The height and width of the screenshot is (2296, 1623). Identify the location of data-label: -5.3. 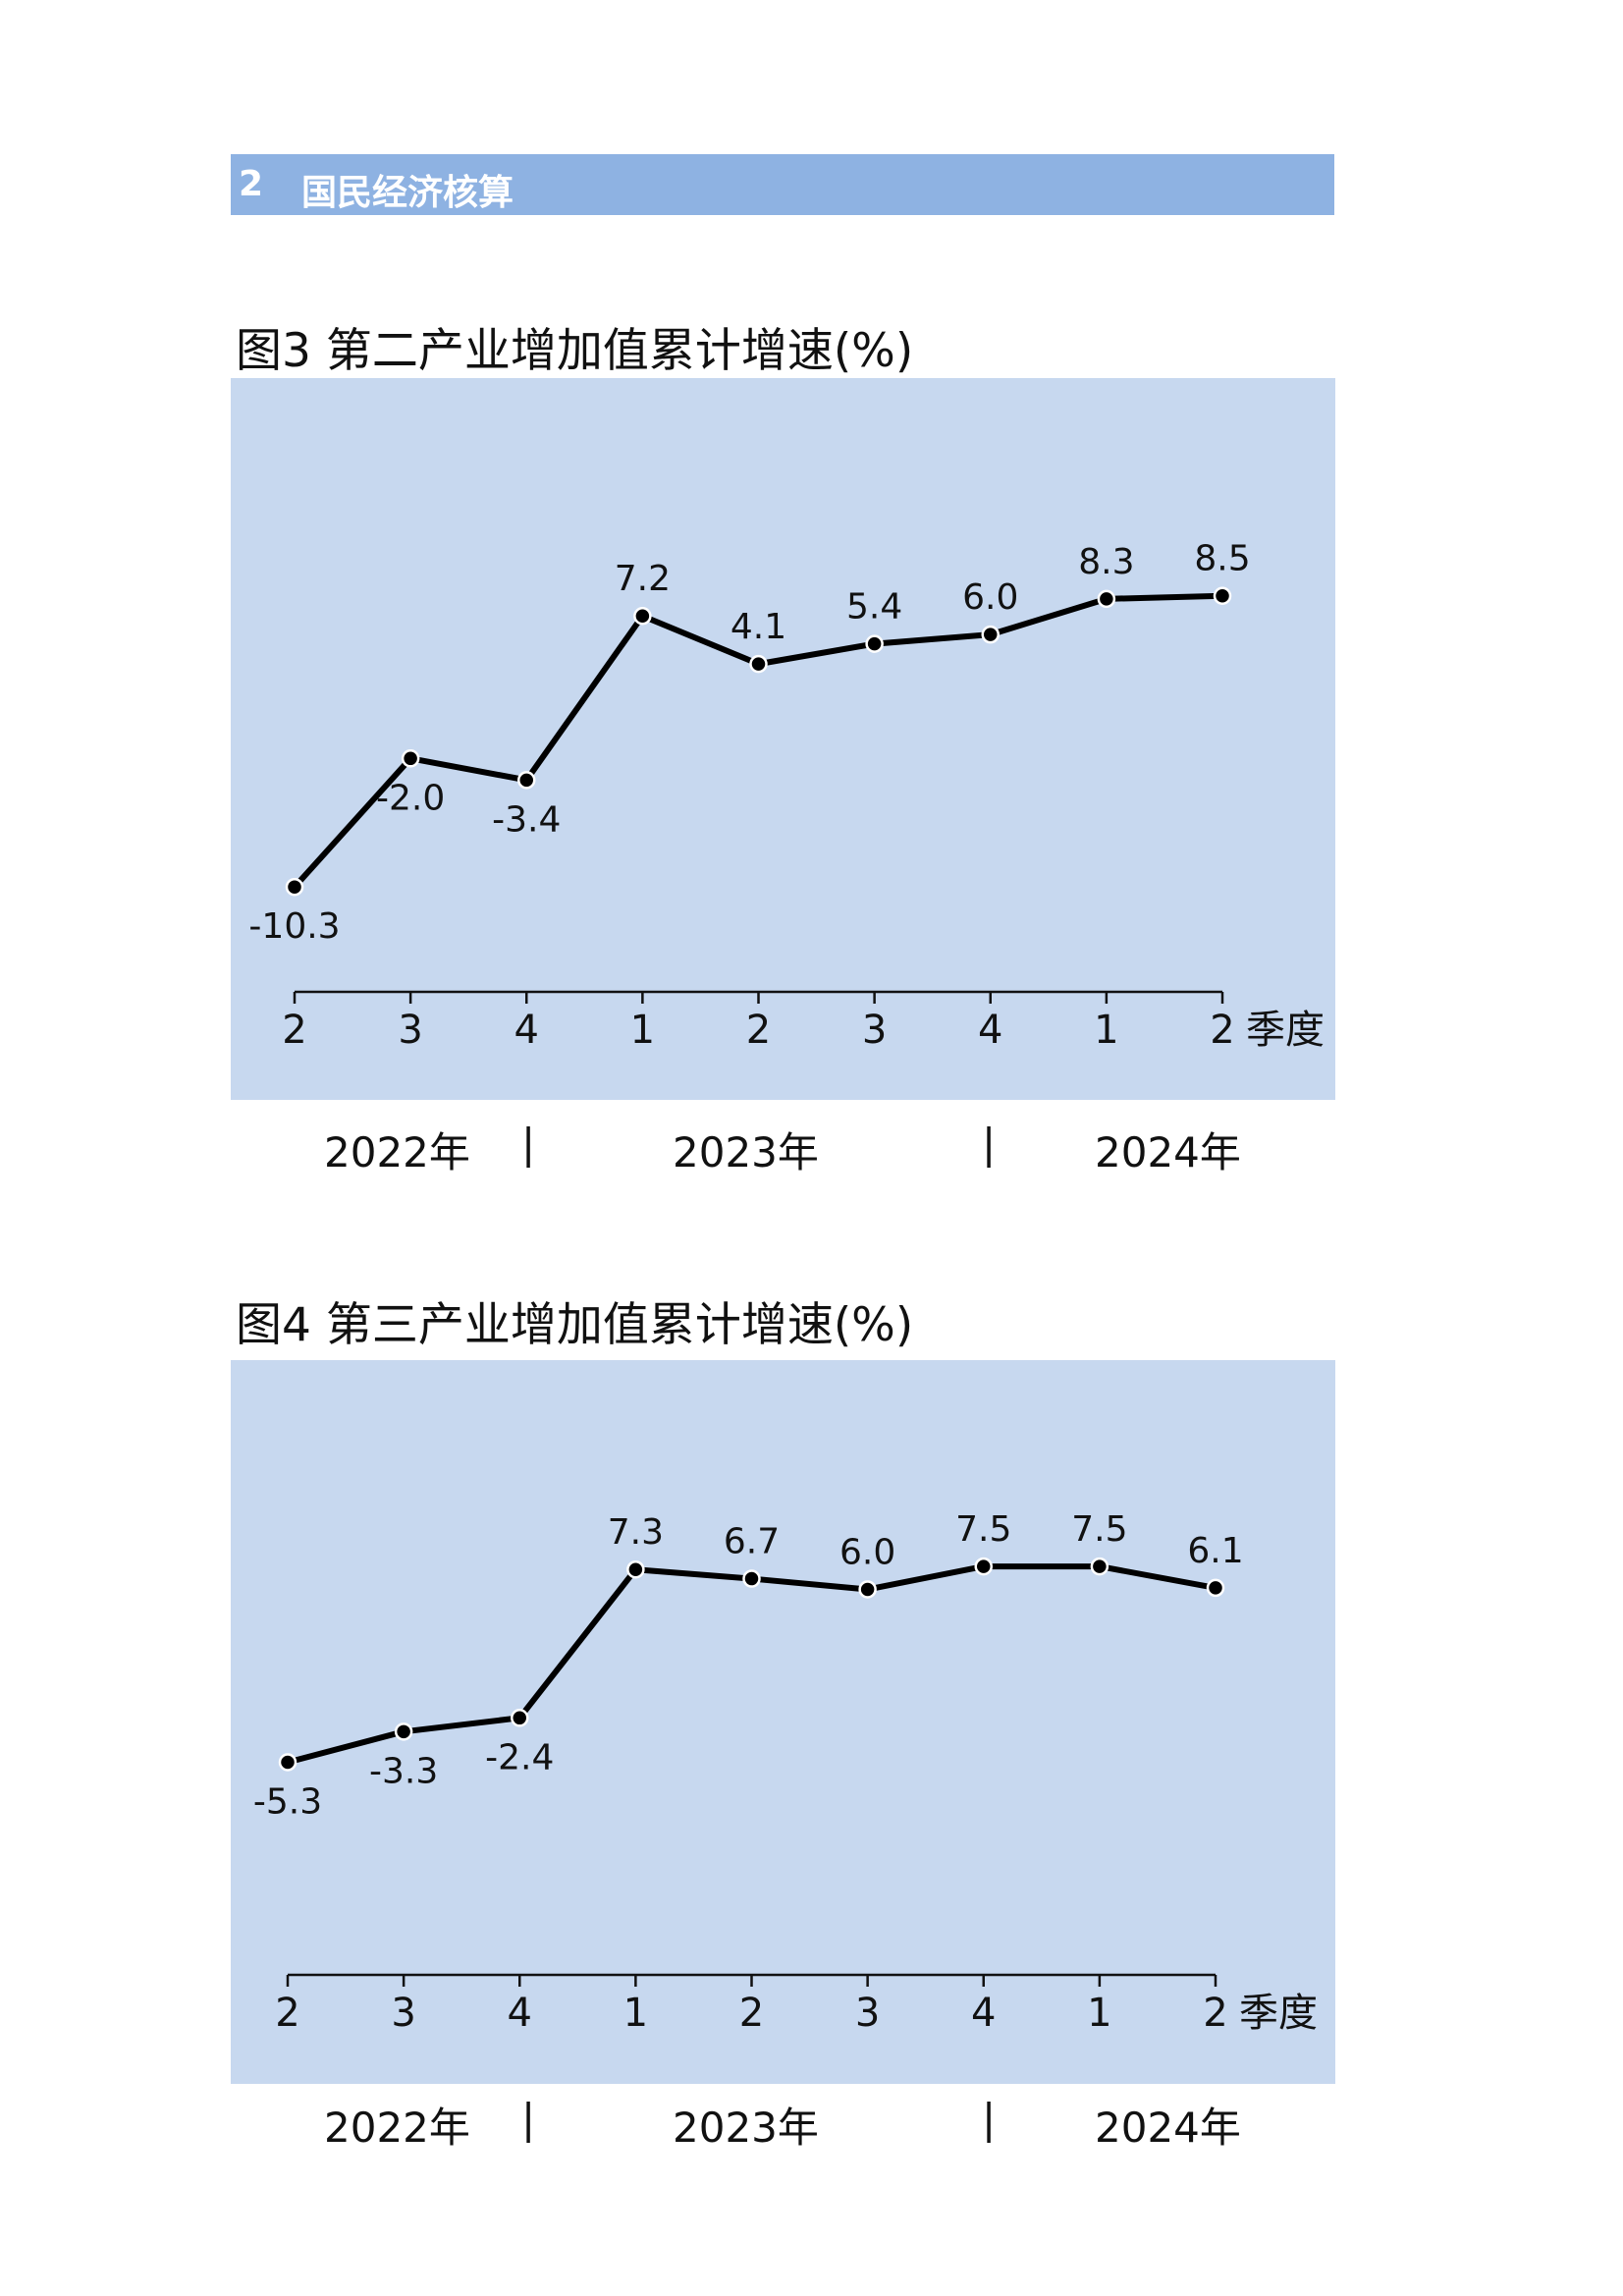
(287, 1801).